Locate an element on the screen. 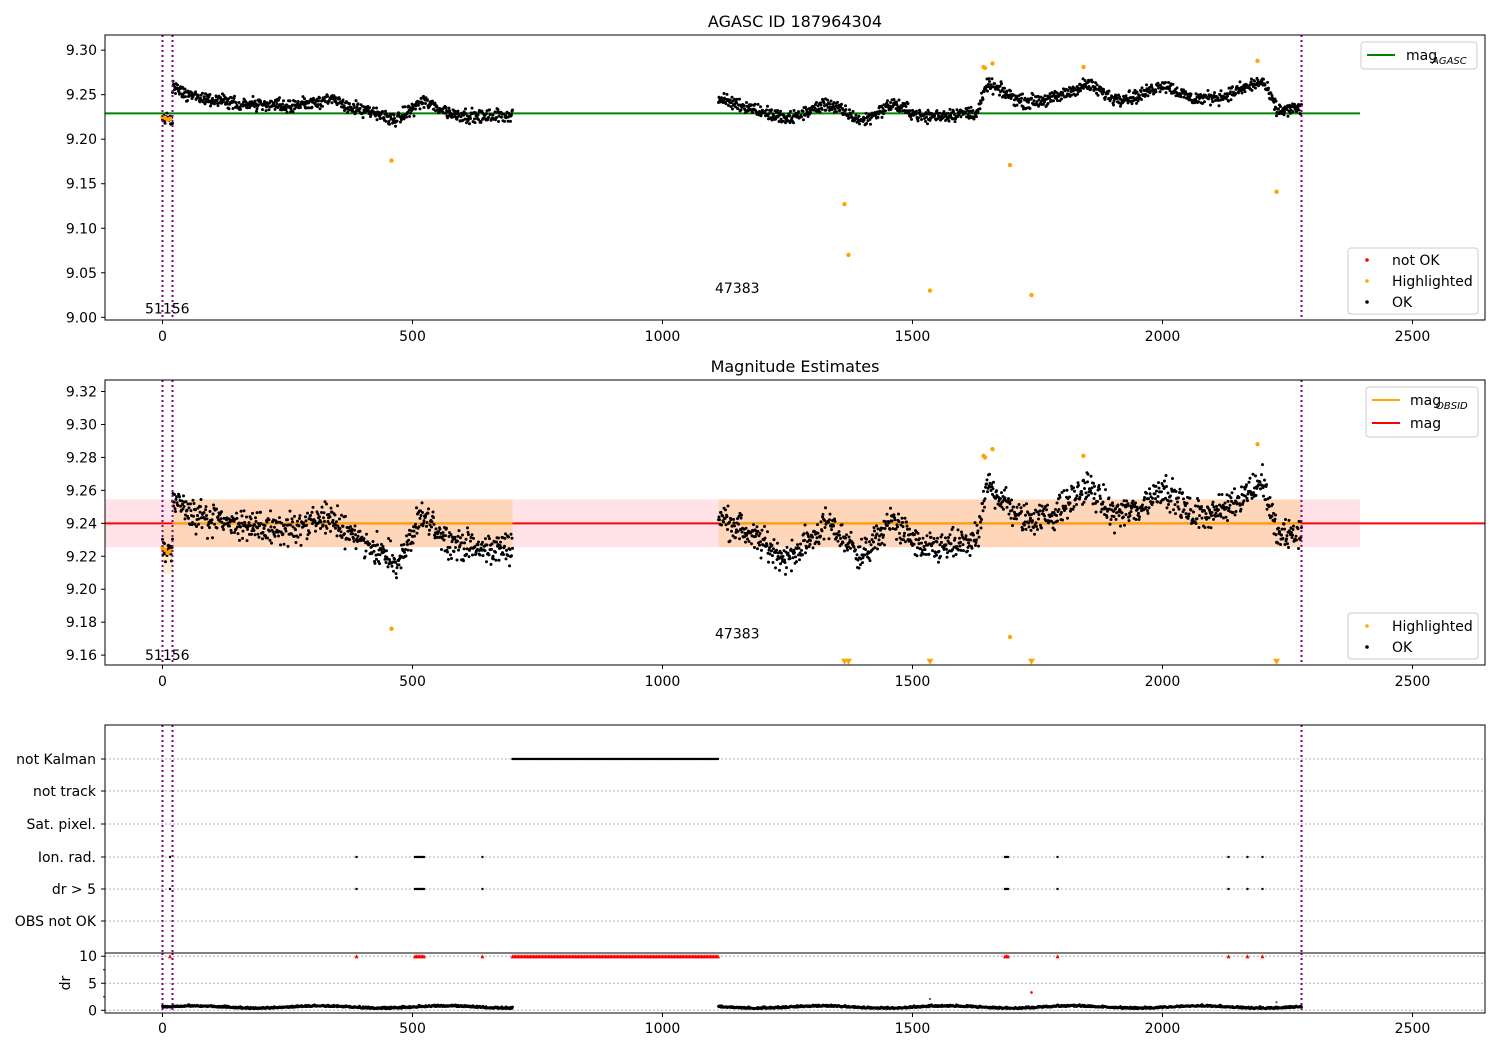  x-tick-label: 1500 is located at coordinates (913, 682).